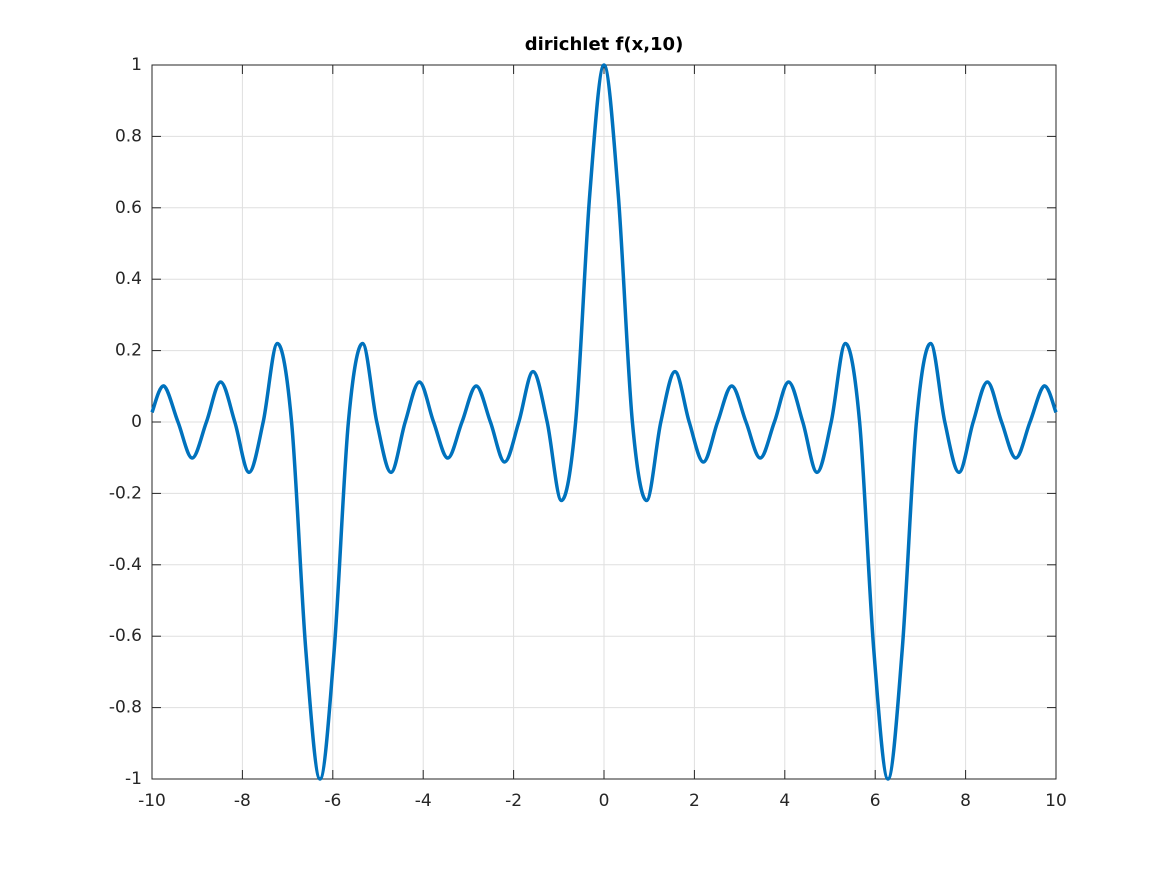 This screenshot has height=875, width=1167. What do you see at coordinates (136, 65) in the screenshot?
I see `y-tick-label: 1` at bounding box center [136, 65].